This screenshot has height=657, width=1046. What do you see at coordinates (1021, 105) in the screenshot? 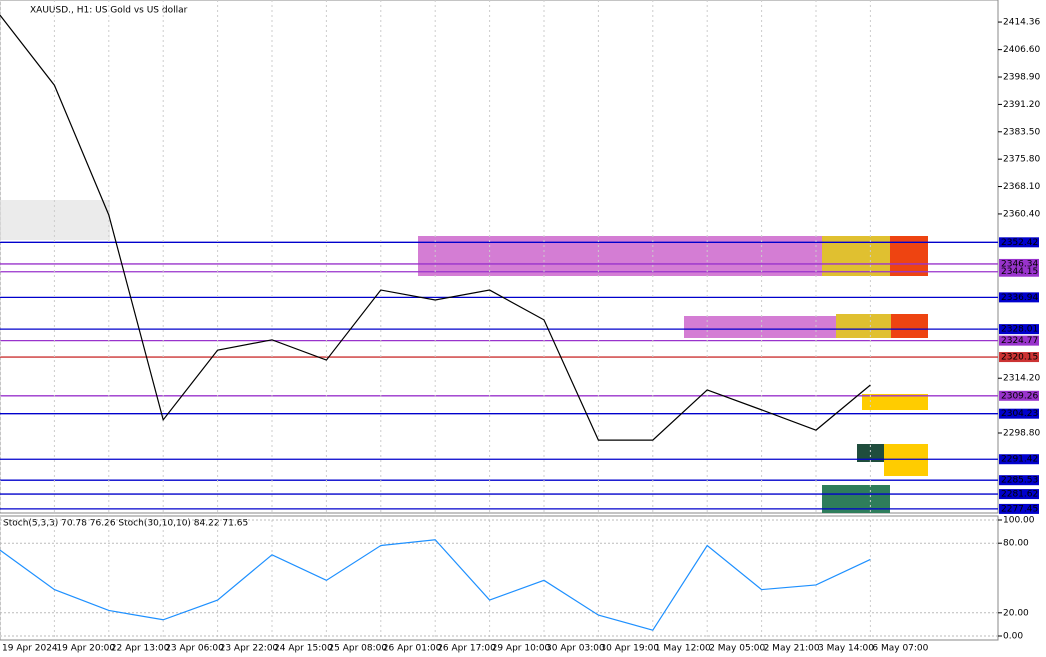
I see `y-tick-label: 2391.20` at bounding box center [1021, 105].